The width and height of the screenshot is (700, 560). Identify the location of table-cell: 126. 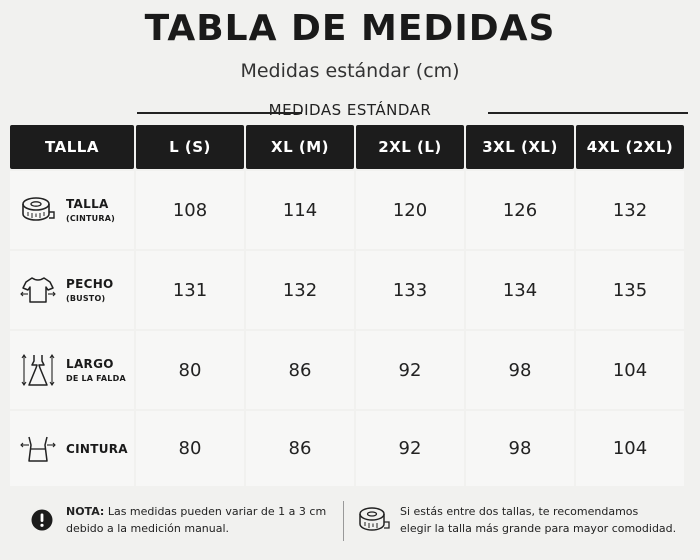
(520, 210).